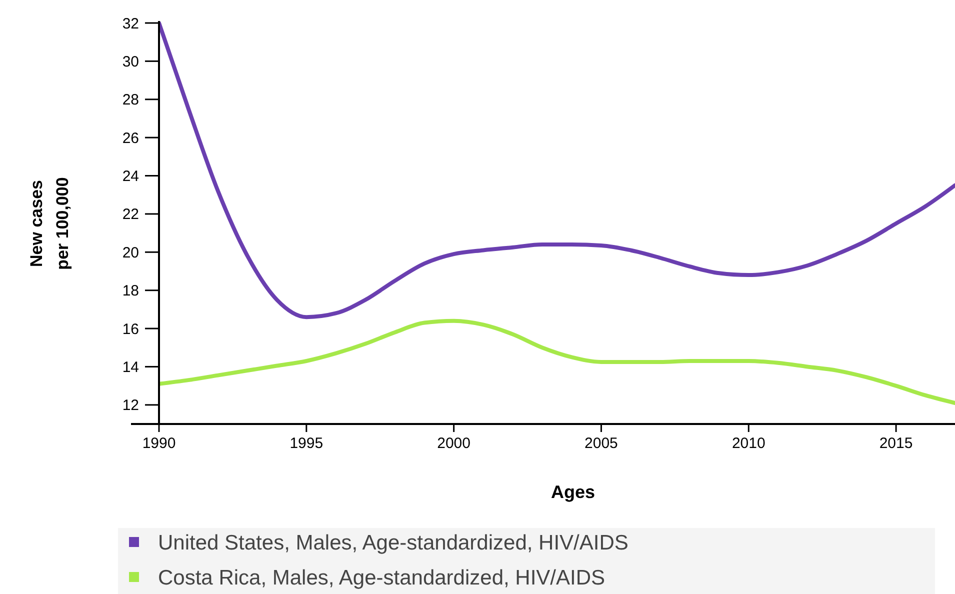  What do you see at coordinates (49, 223) in the screenshot?
I see `y-axis-title: New cases per 100,000` at bounding box center [49, 223].